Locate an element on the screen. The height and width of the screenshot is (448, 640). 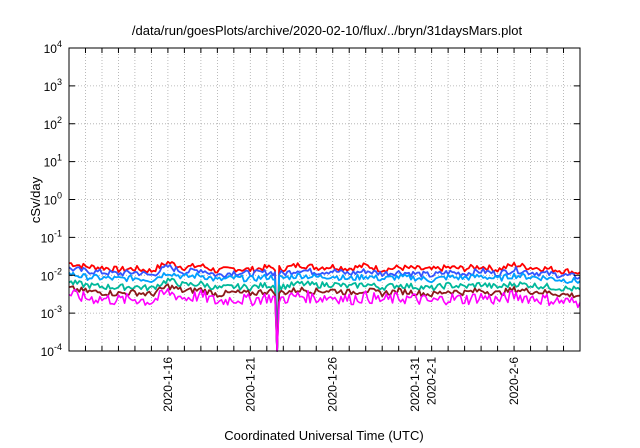
x-tick-label-1: 2020-1-21 is located at coordinates (250, 384).